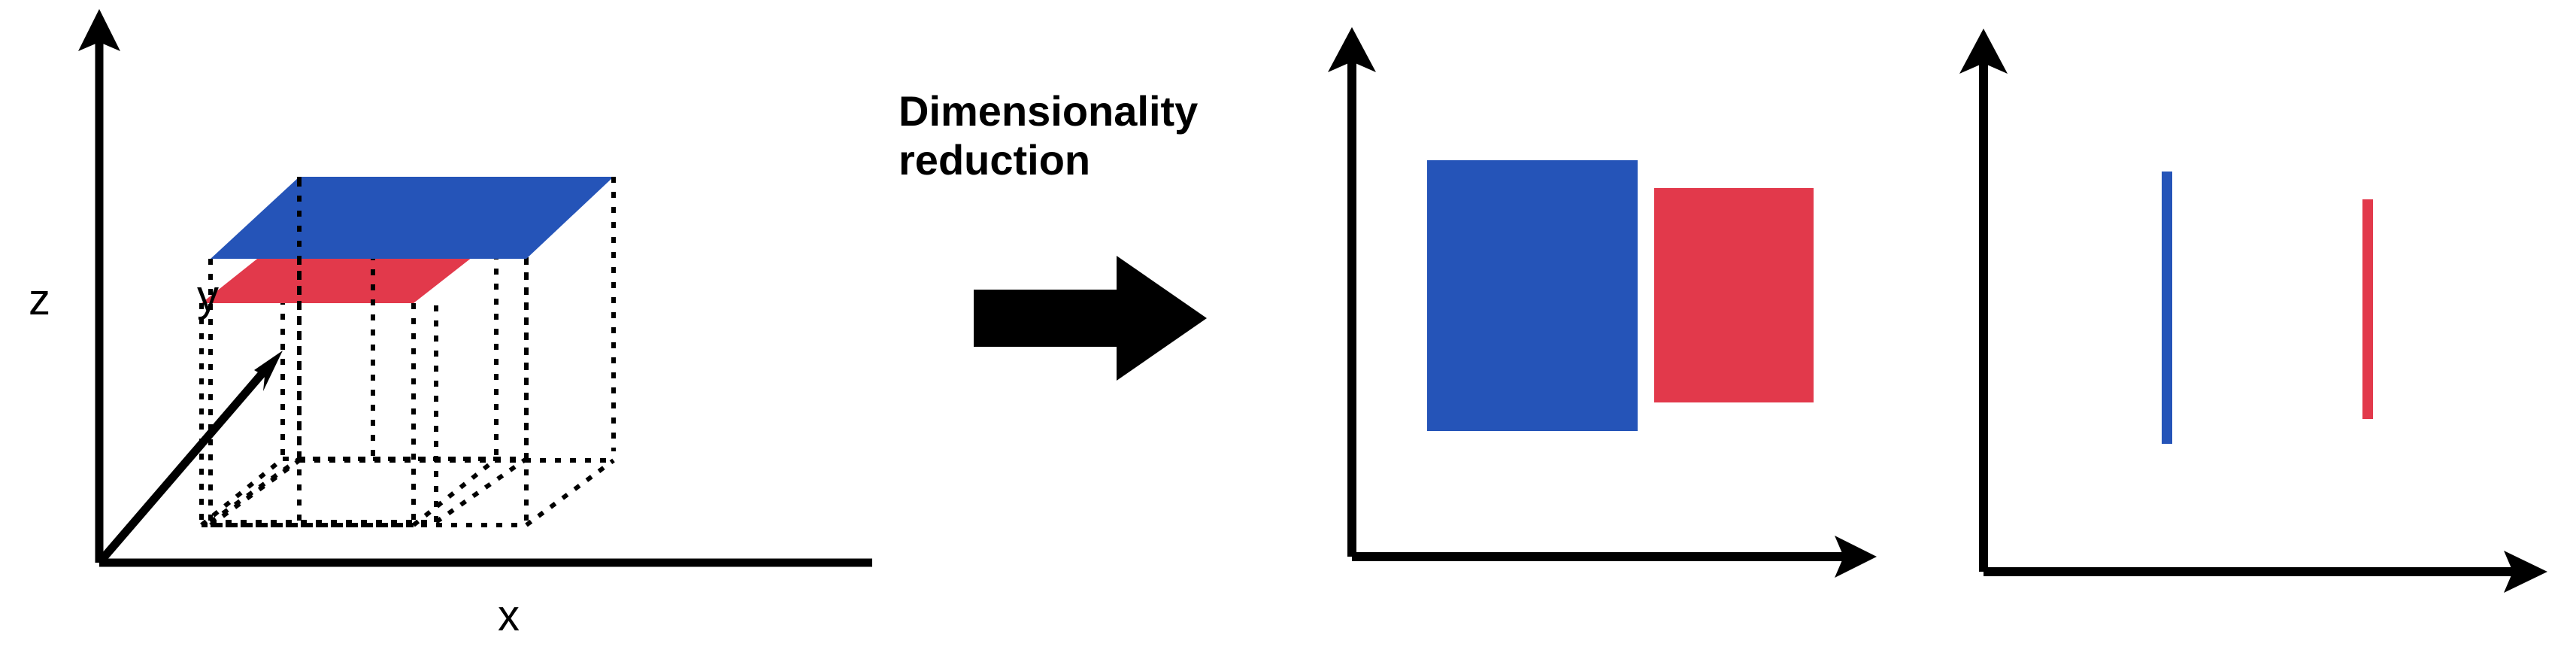 The width and height of the screenshot is (2576, 668). I want to click on caption-line-1: Dimensionality, so click(1049, 111).